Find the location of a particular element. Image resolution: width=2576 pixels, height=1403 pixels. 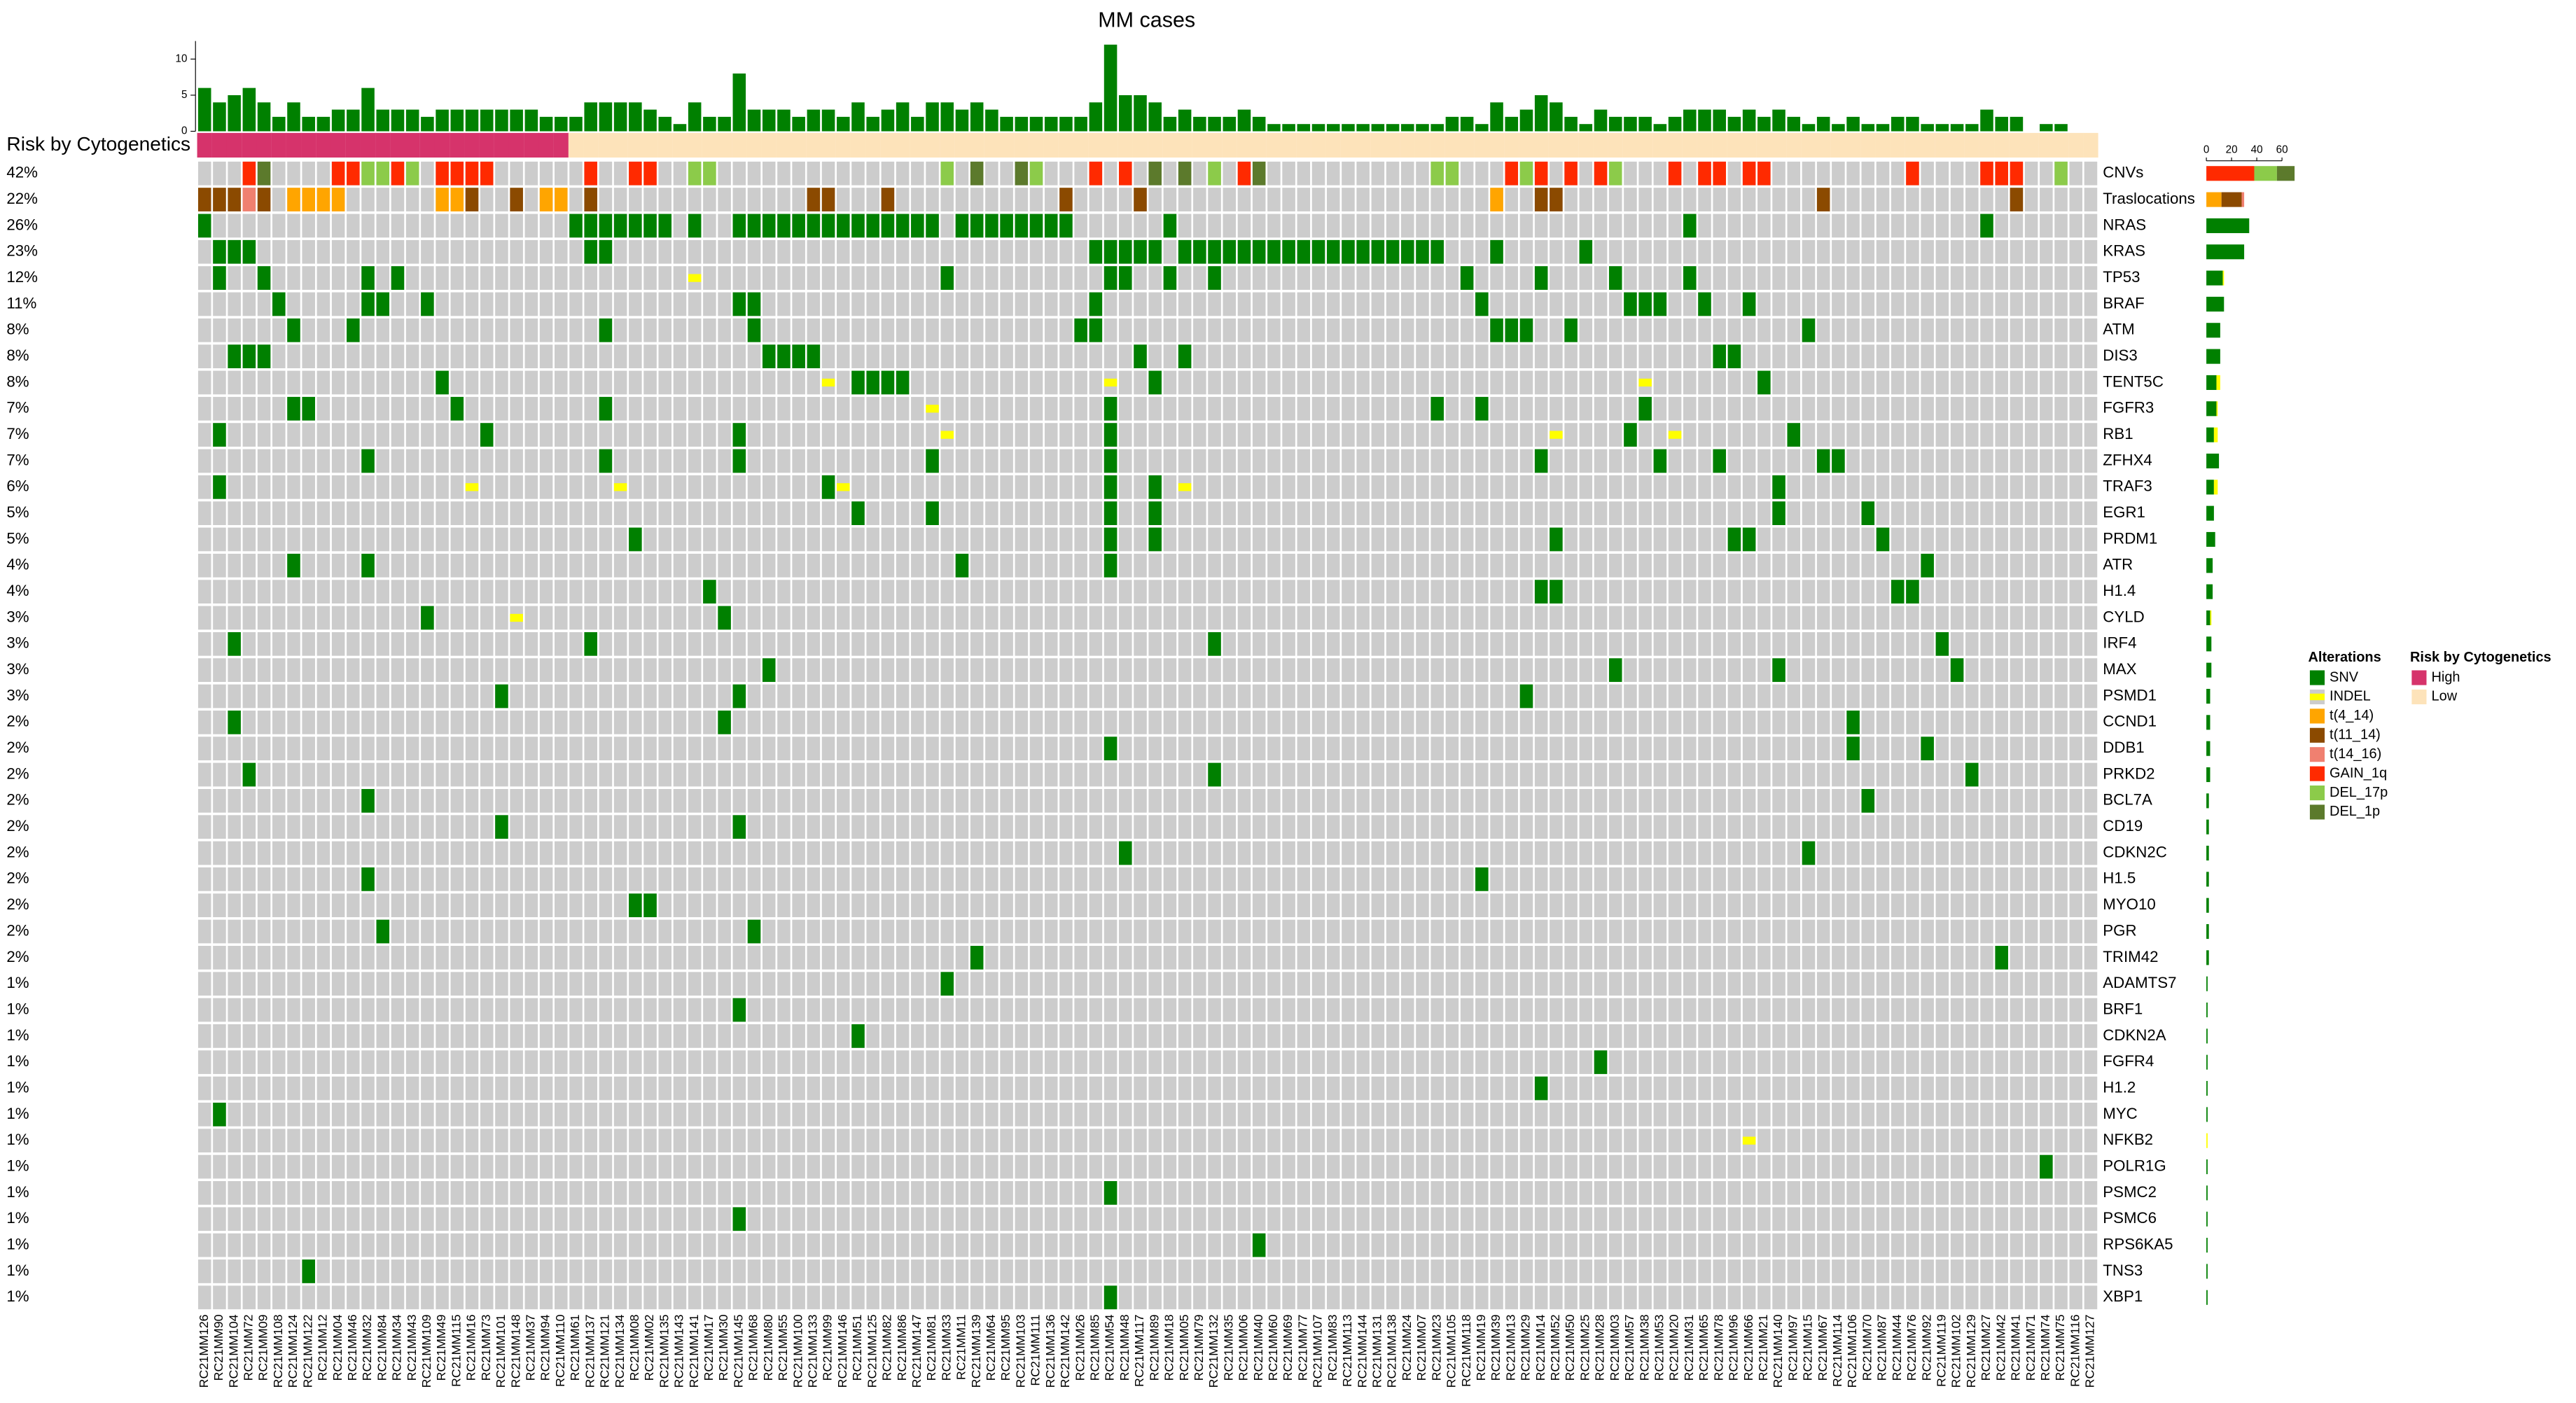

row-percent: 7% is located at coordinates (17, 434).